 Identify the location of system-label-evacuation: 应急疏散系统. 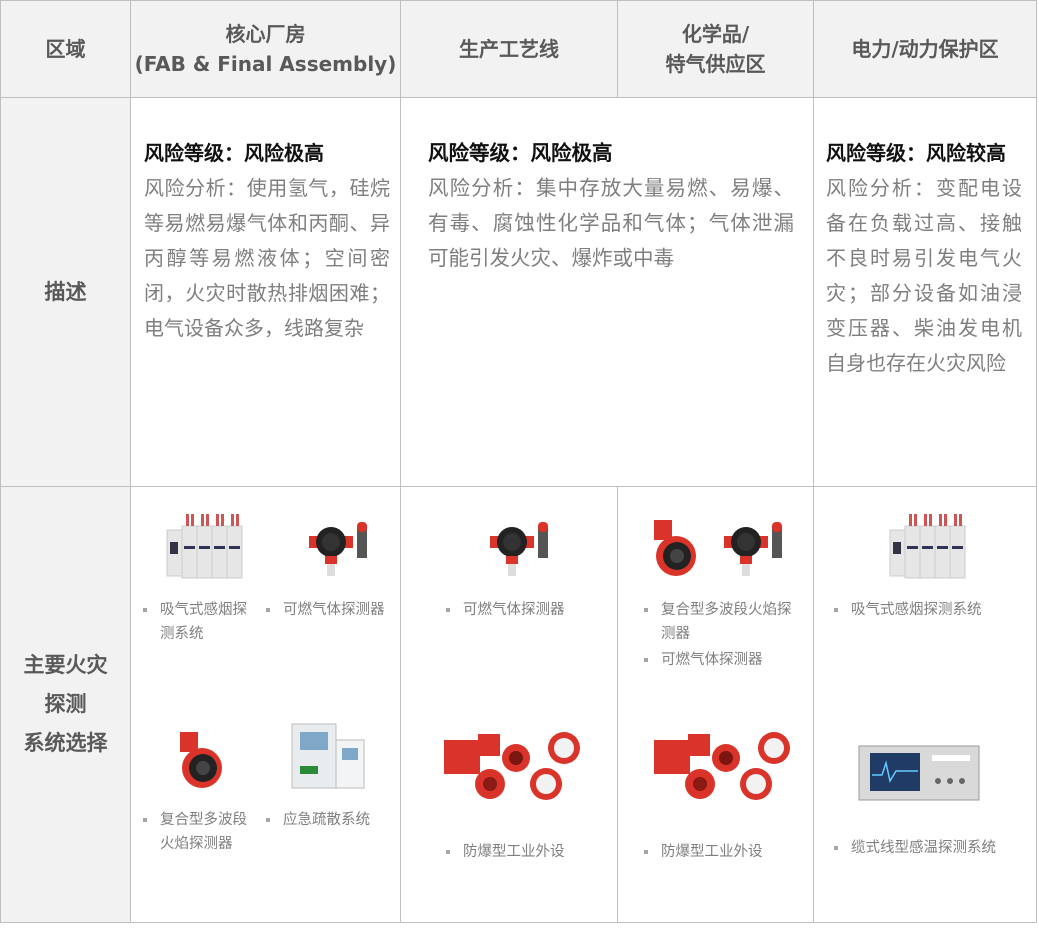
(339, 820).